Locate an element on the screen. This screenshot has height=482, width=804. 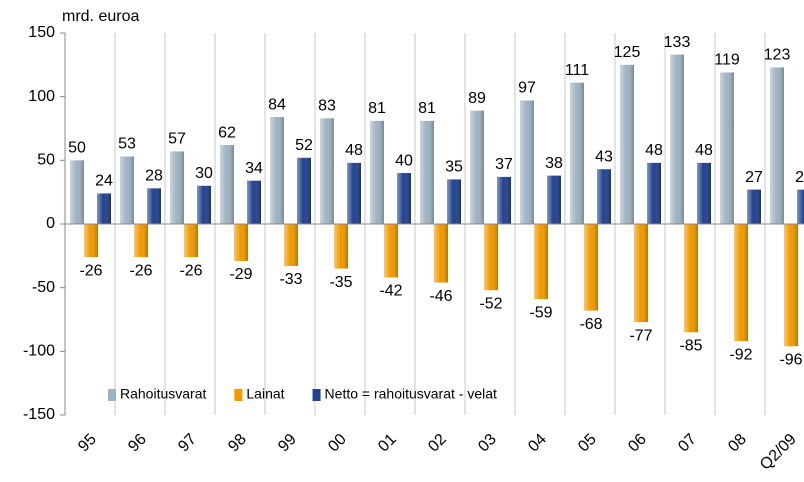
data-label: -85 is located at coordinates (690, 345).